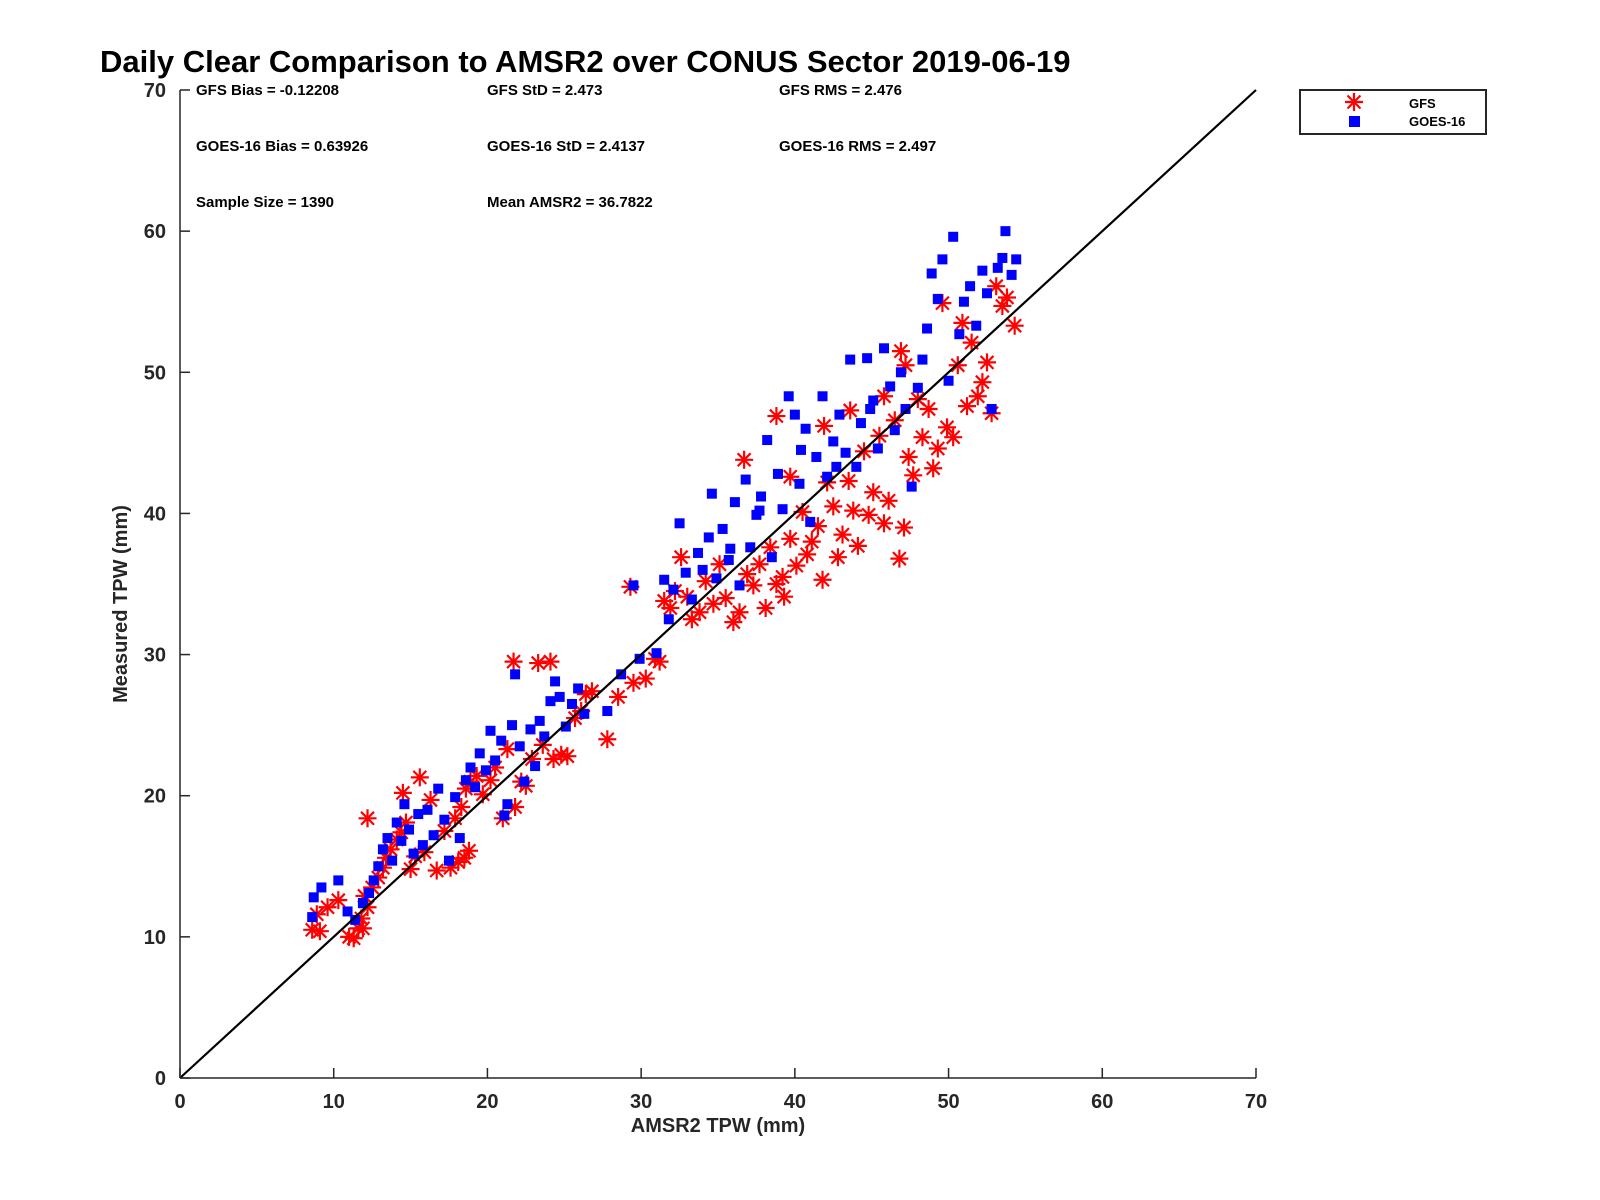 This screenshot has height=1200, width=1600. I want to click on mean-amsr2-text: Mean AMSR2 = 36.7822, so click(570, 202).